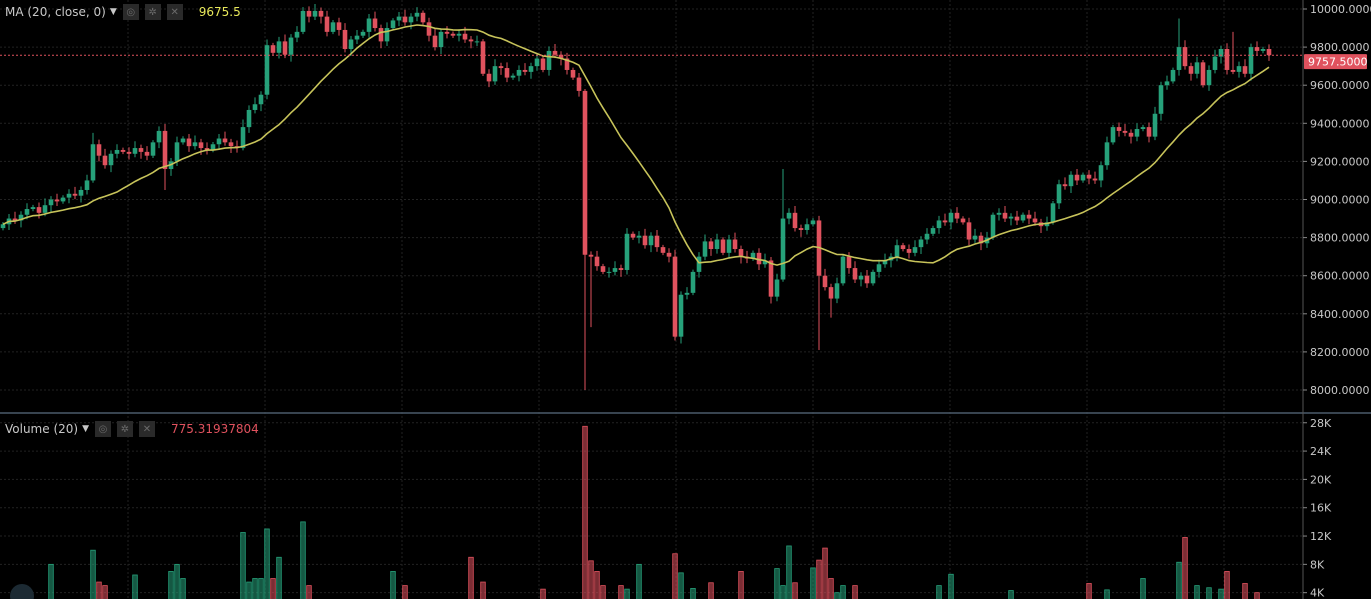 The height and width of the screenshot is (599, 1371). I want to click on price-tick-label: 9800.0000, so click(1340, 47).